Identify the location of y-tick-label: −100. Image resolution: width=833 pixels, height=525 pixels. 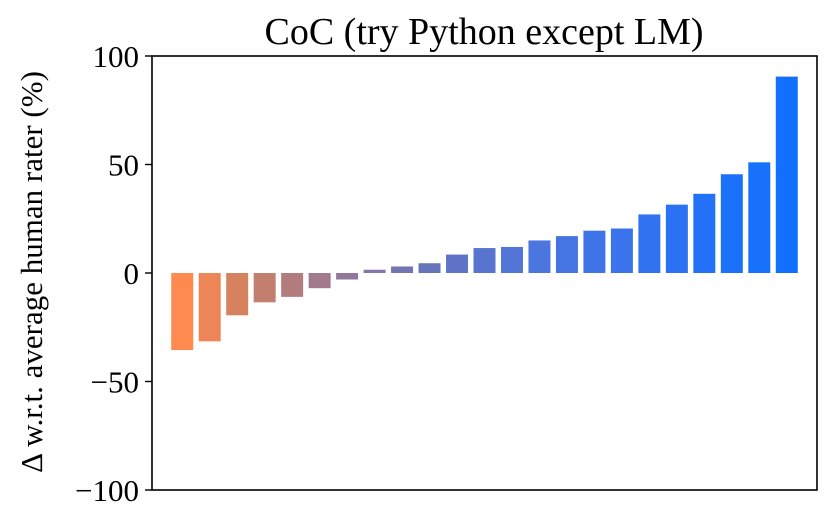
(107, 490).